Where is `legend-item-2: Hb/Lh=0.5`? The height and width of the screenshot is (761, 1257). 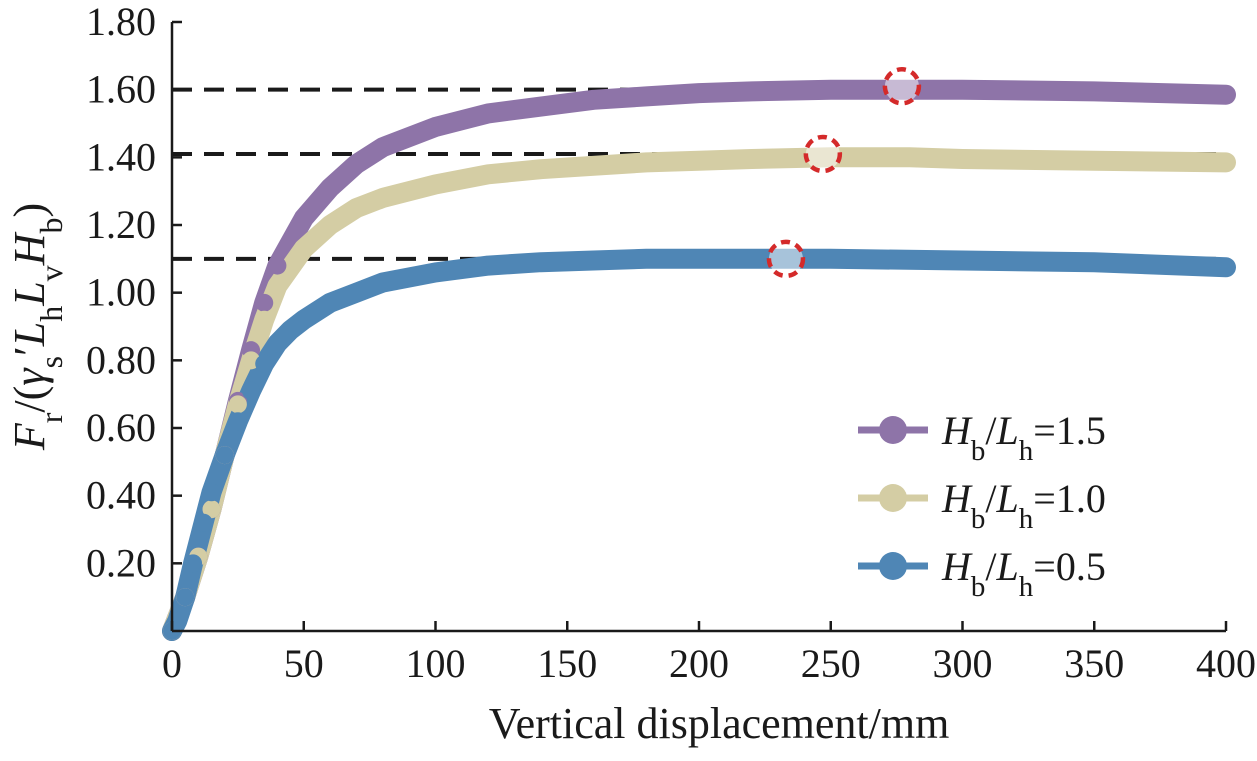
legend-item-2: Hb/Lh=0.5 is located at coordinates (982, 573).